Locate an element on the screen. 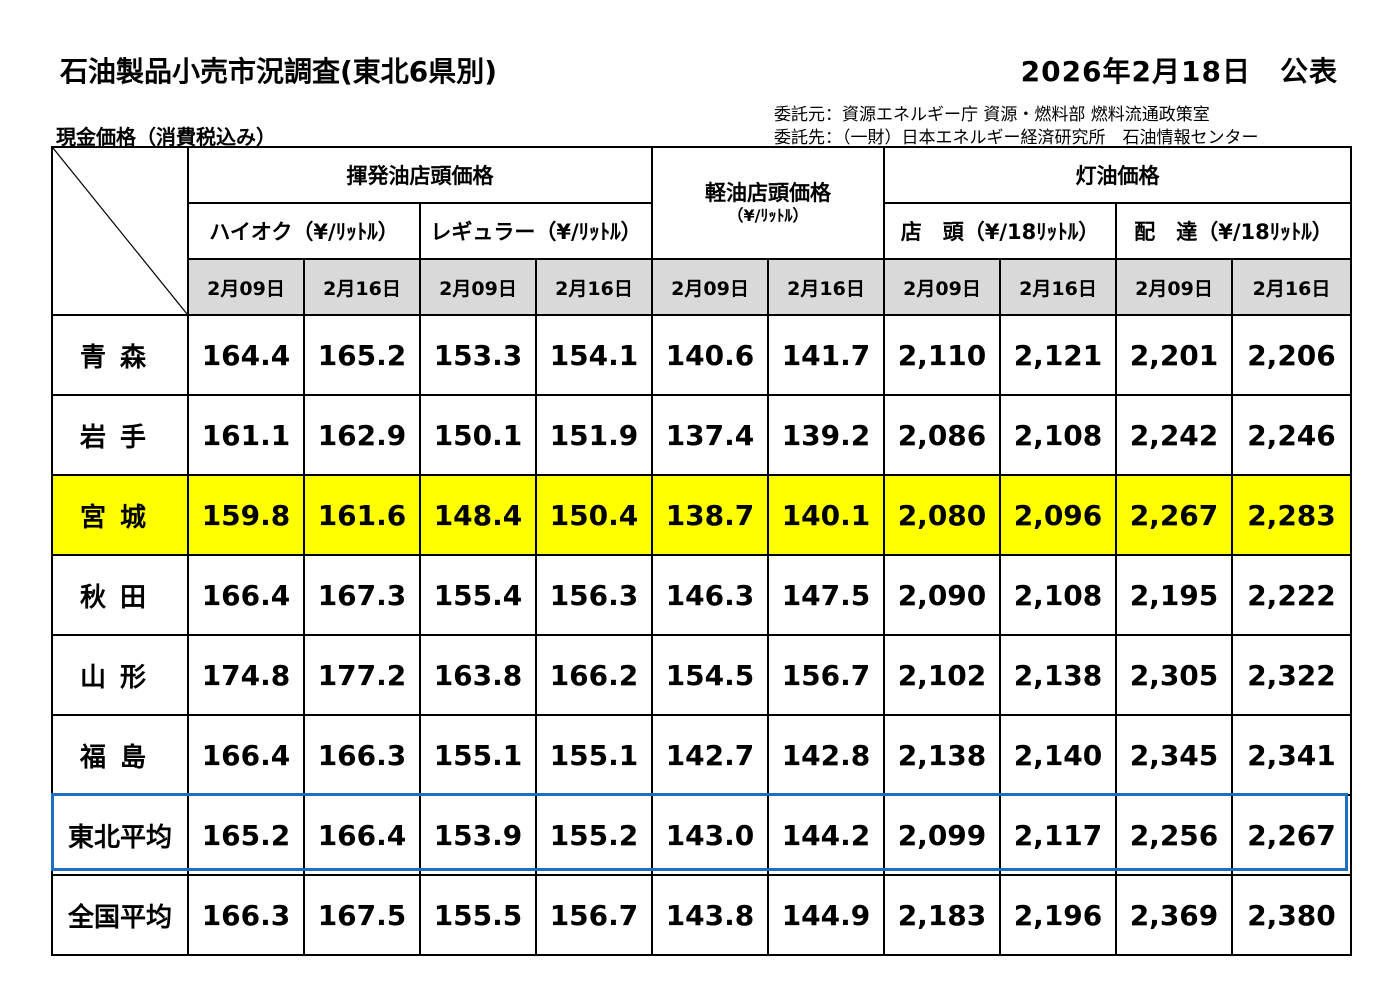 The width and height of the screenshot is (1400, 990). kerosene-group-header: 灯油価格 is located at coordinates (1117, 175).